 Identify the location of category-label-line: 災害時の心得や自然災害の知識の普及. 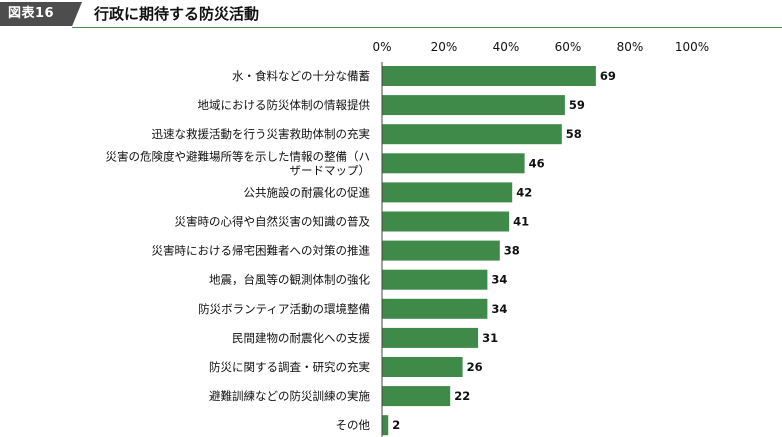
(273, 222).